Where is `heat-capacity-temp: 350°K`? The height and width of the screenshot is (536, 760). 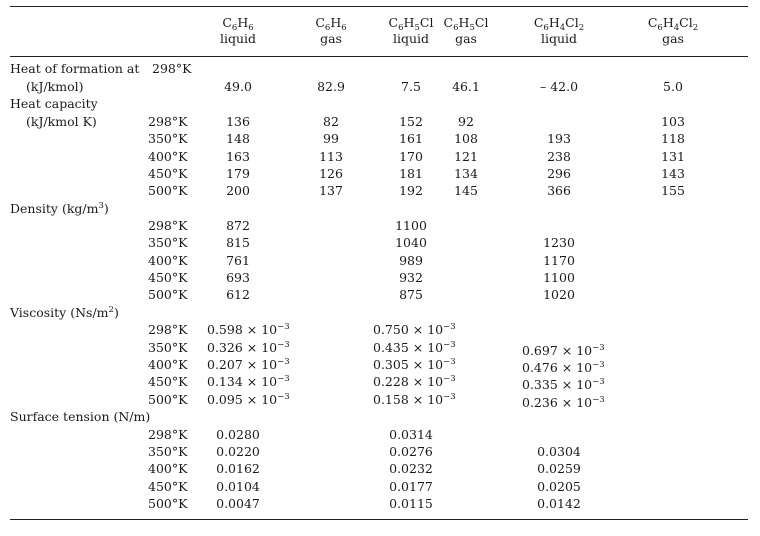
heat-capacity-temp: 350°K is located at coordinates (168, 138).